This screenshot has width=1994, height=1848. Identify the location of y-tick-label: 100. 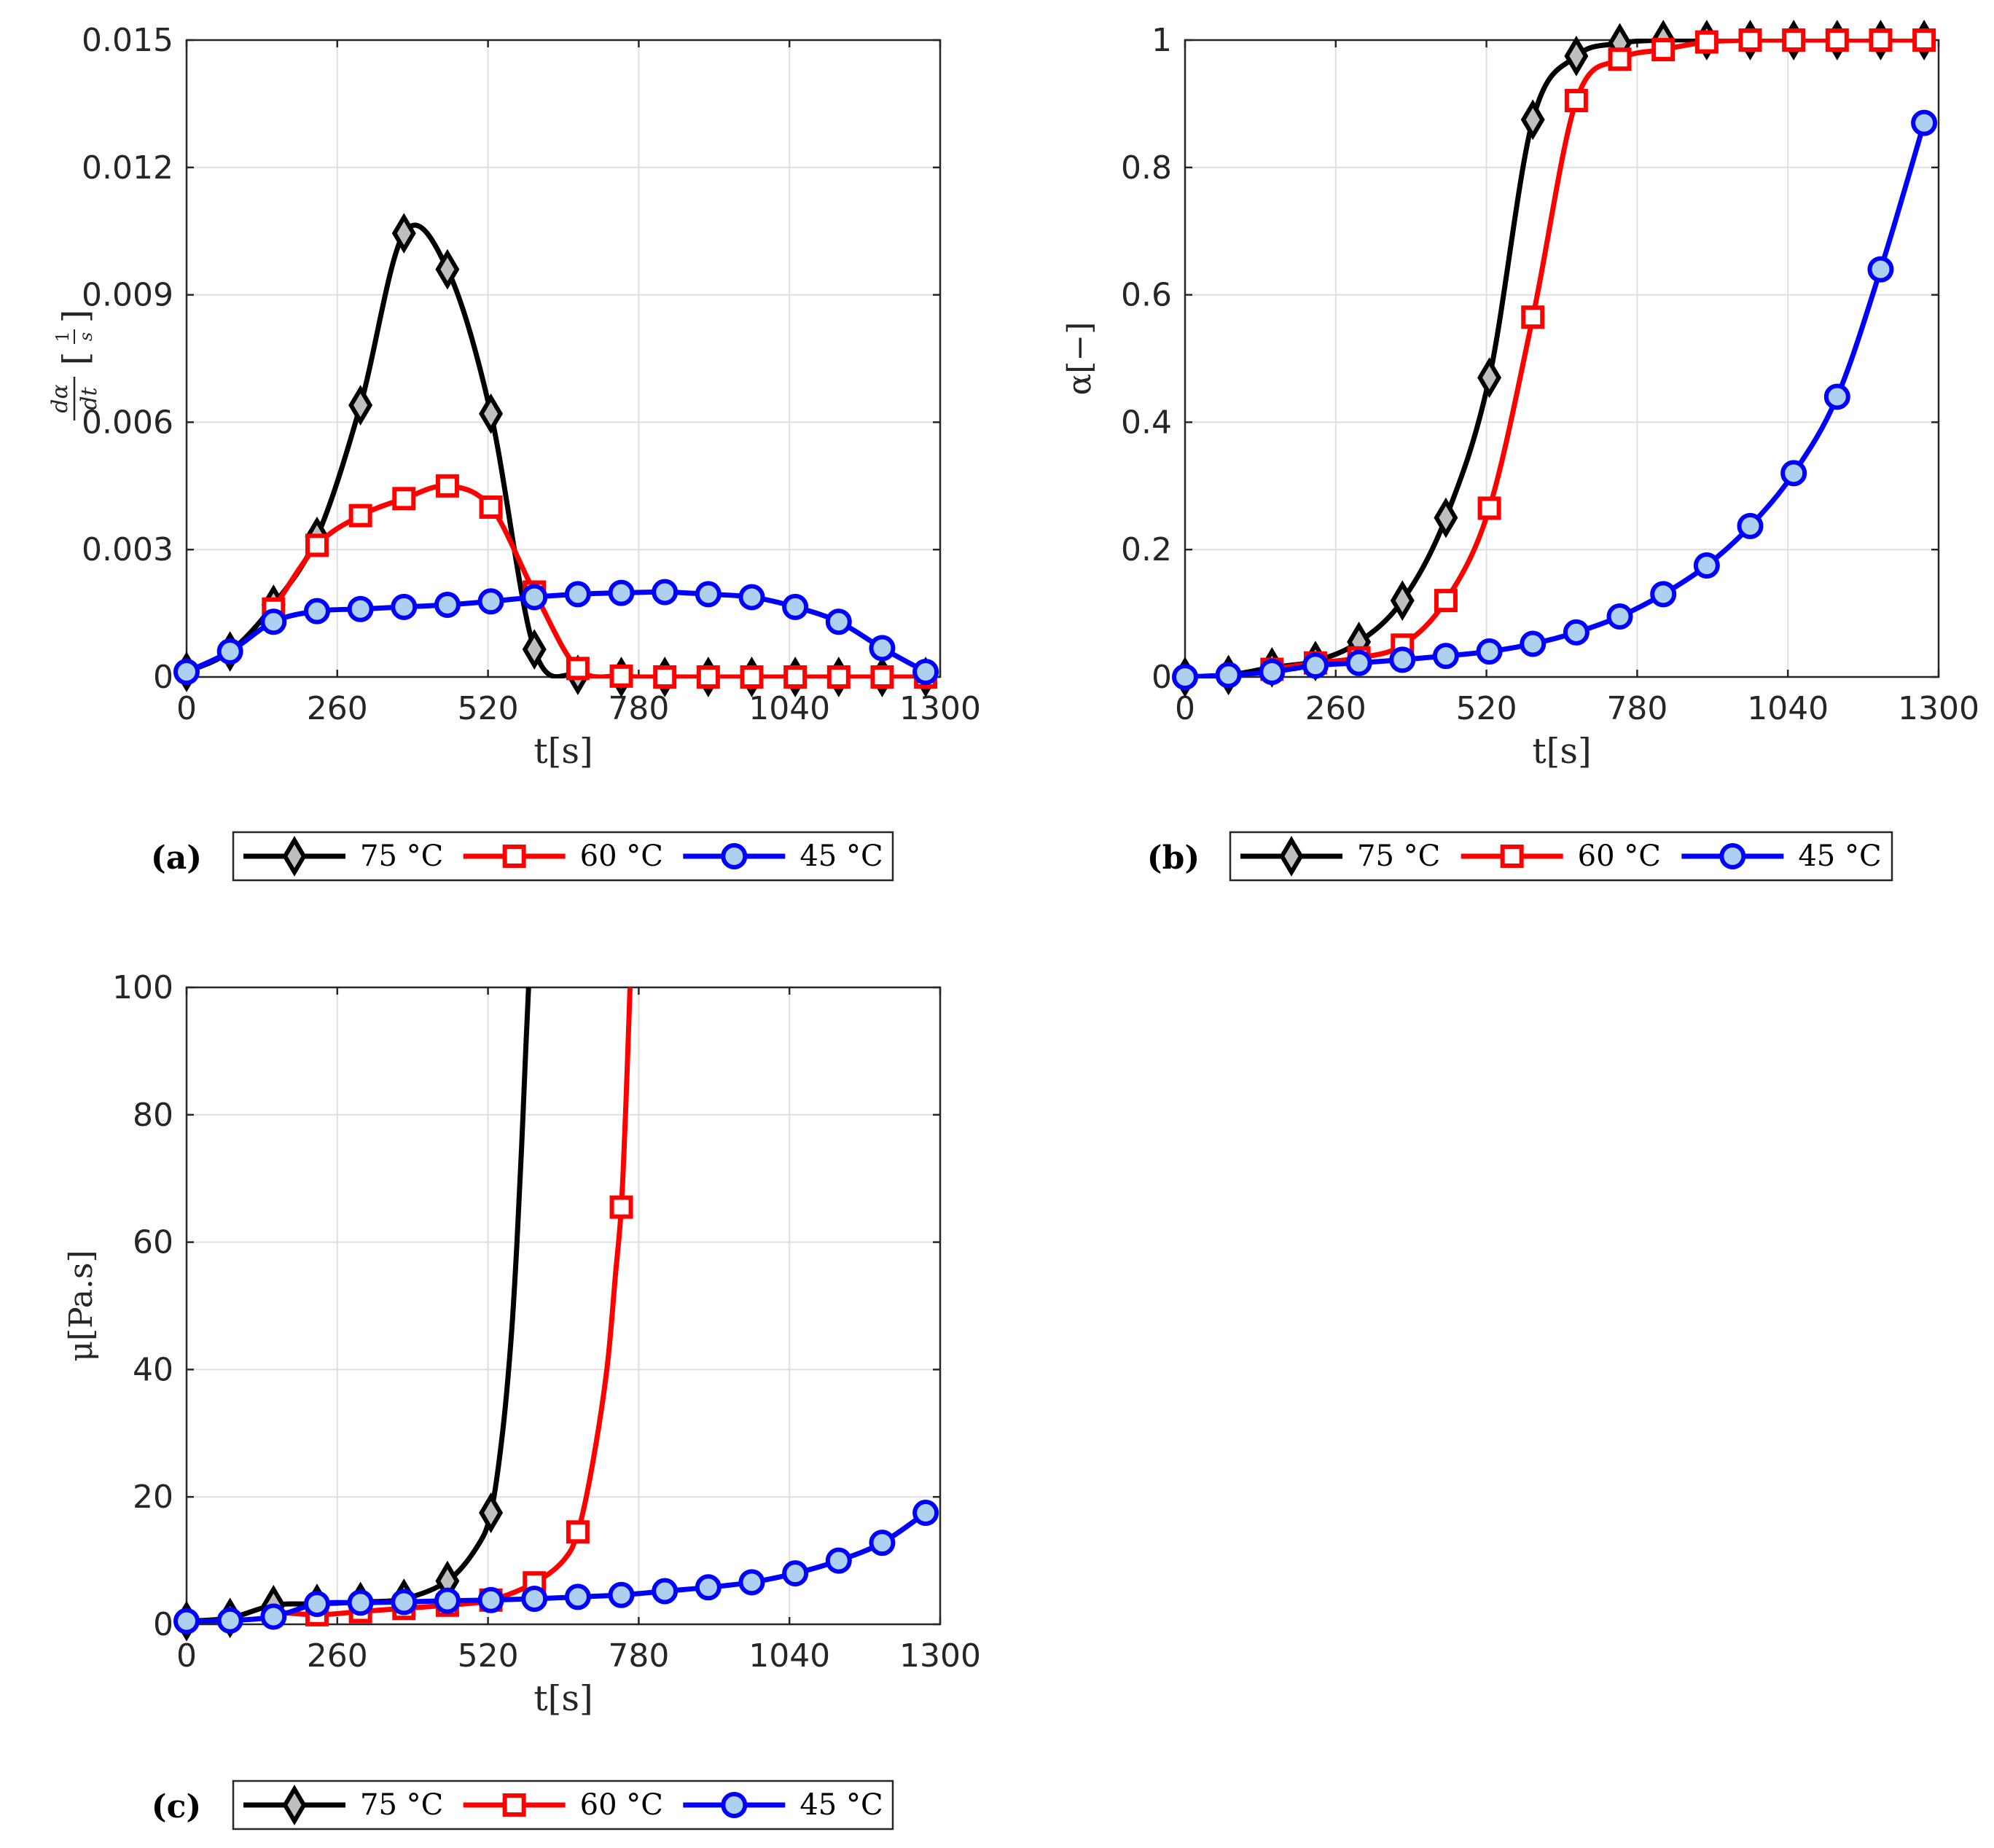
(142, 987).